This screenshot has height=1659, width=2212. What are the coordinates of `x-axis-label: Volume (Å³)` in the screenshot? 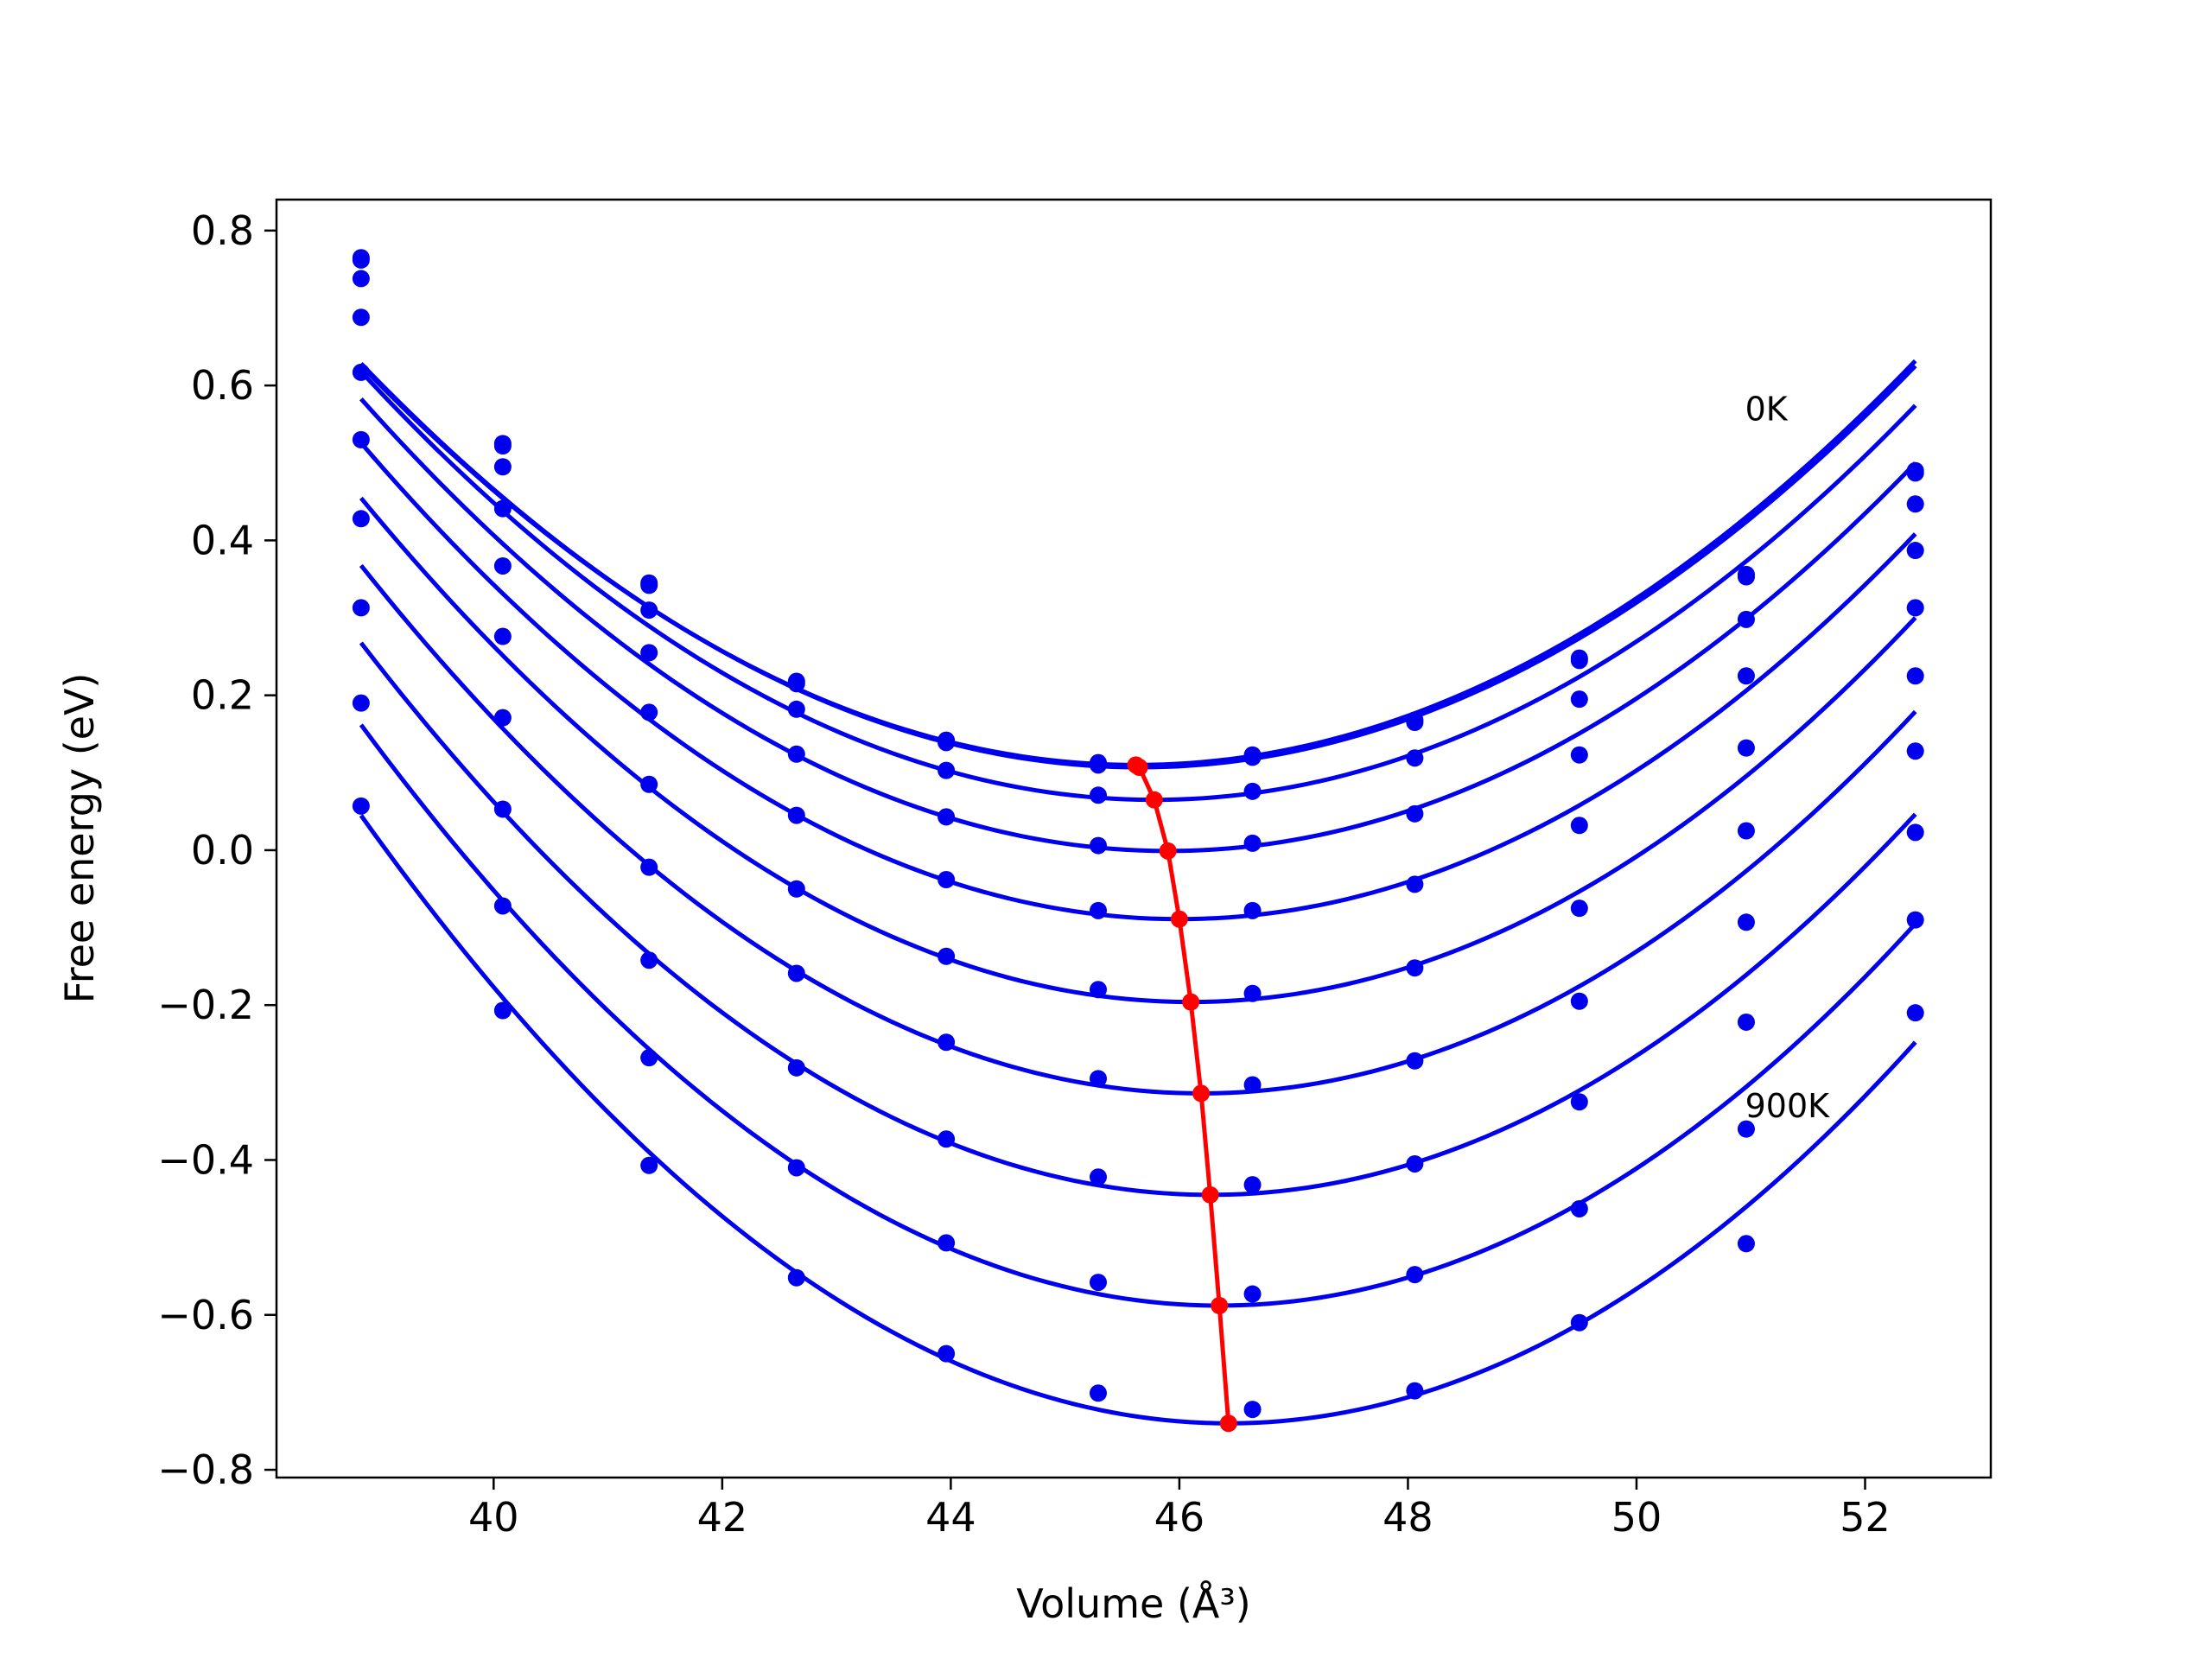 It's located at (1133, 1603).